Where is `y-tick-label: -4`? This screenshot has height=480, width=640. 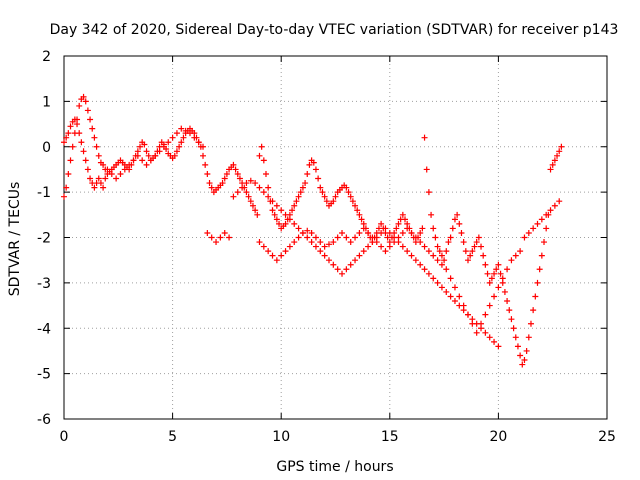 y-tick-label: -4 is located at coordinates (44, 329).